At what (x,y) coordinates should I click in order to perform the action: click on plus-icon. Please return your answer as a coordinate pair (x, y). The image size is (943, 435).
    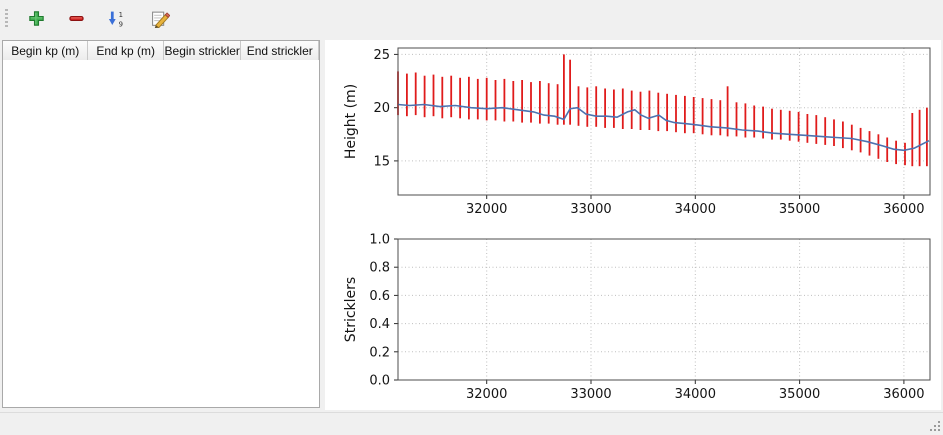
    Looking at the image, I should click on (36, 18).